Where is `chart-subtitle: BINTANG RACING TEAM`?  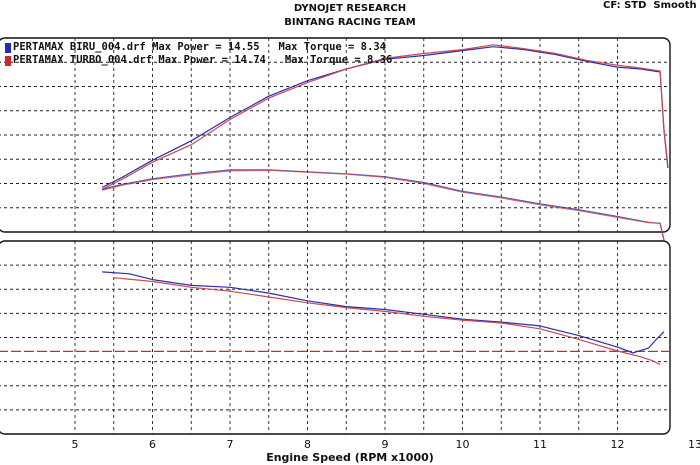 chart-subtitle: BINTANG RACING TEAM is located at coordinates (350, 22).